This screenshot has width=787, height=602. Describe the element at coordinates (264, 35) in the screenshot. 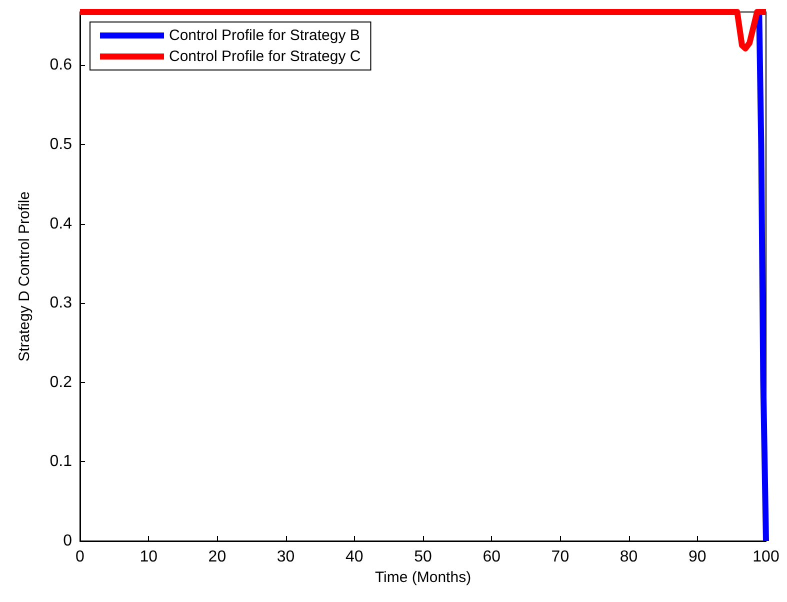

I see `legend-label: Control Profile for Strategy B` at that location.